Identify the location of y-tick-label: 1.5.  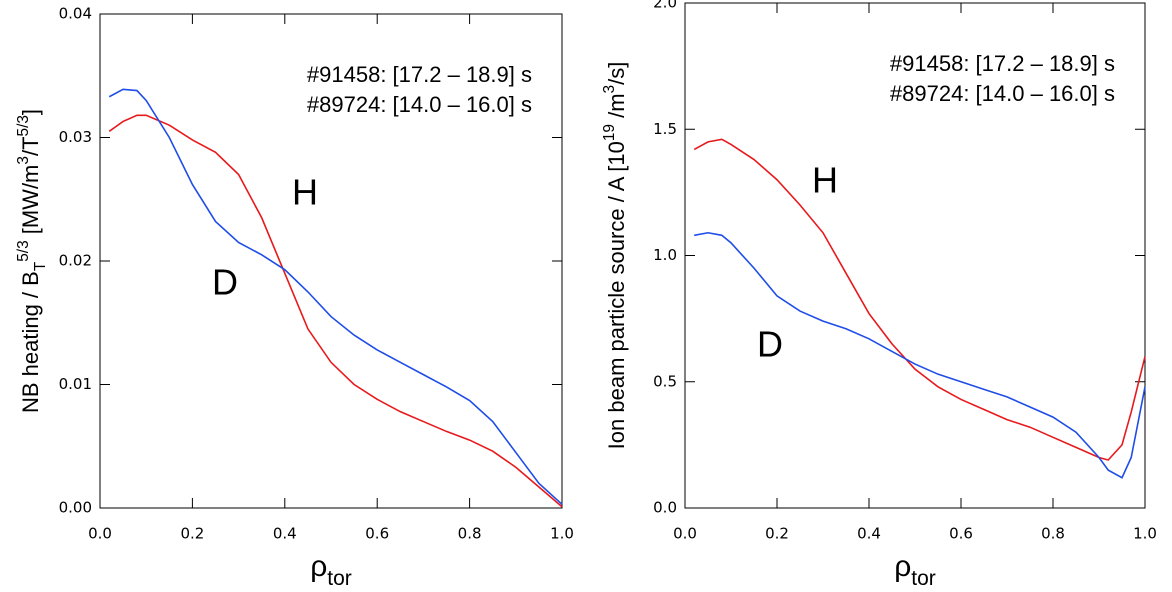
(665, 129).